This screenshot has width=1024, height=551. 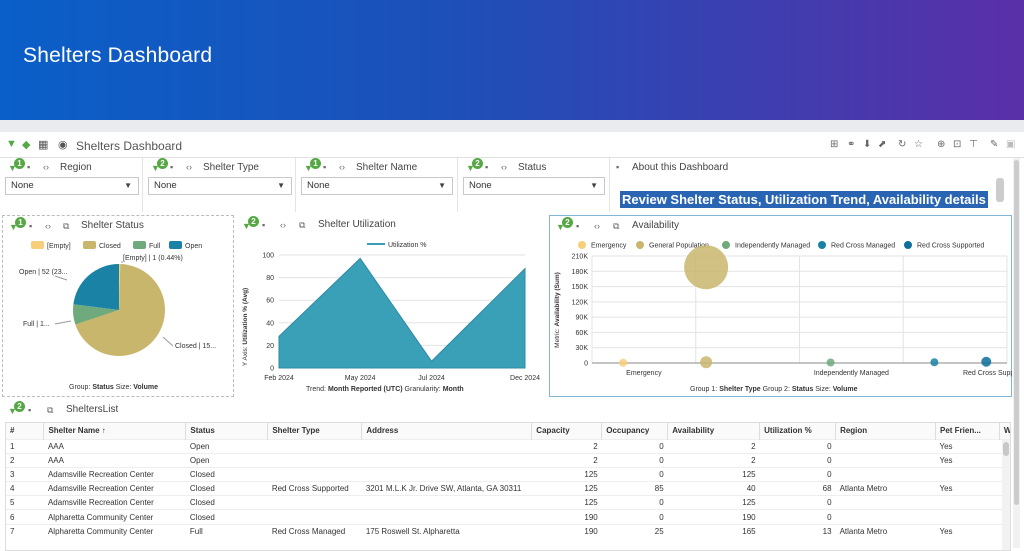 What do you see at coordinates (941, 144) in the screenshot?
I see `add-icon: ⊕` at bounding box center [941, 144].